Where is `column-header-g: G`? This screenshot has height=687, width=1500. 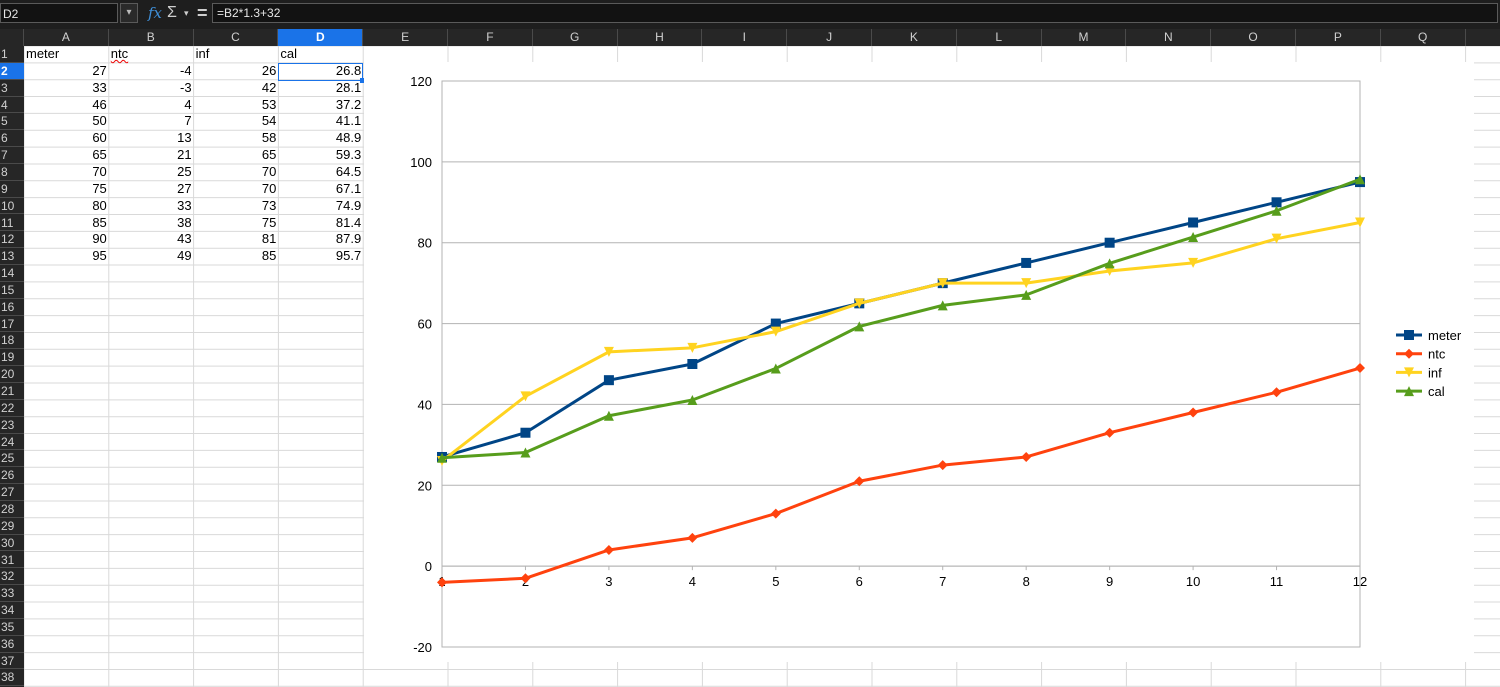 column-header-g: G is located at coordinates (575, 37).